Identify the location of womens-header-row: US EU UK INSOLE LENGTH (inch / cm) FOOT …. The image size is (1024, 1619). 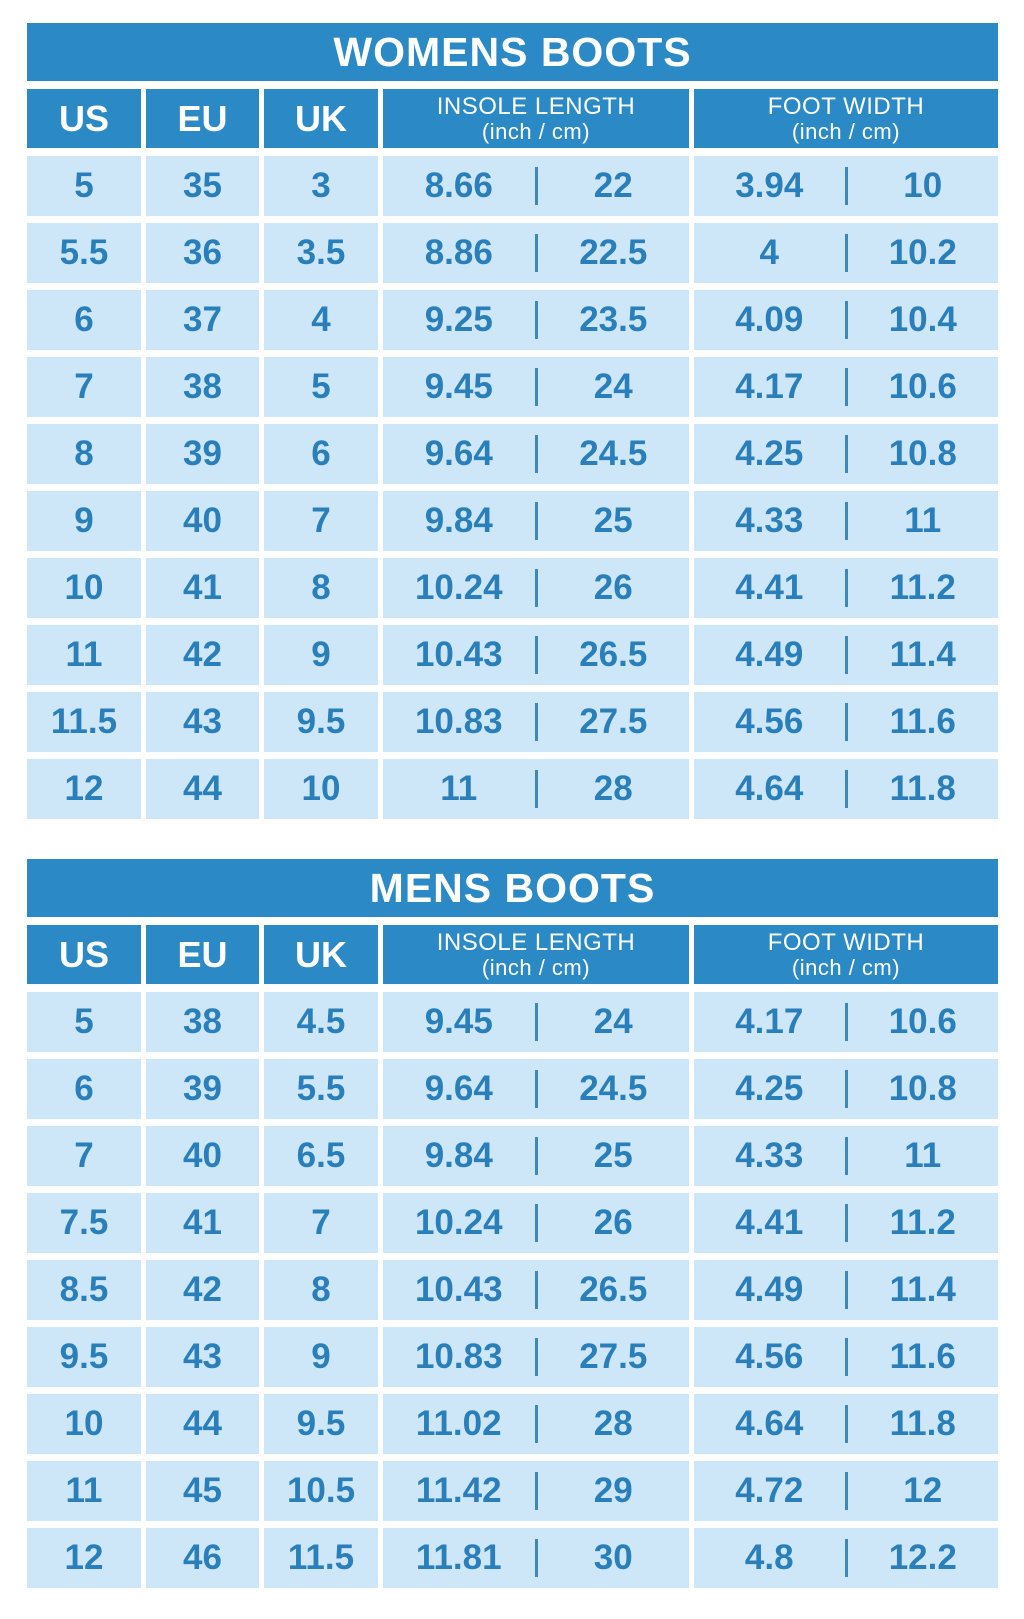
(512, 118).